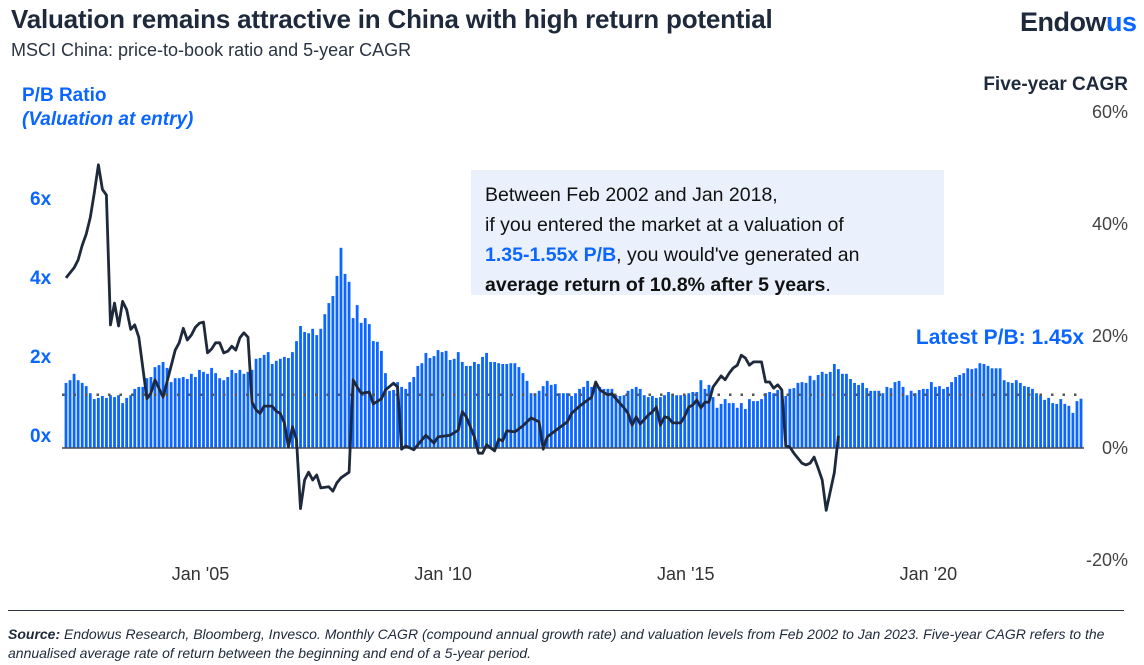 The height and width of the screenshot is (665, 1144). I want to click on annotation-end: ., so click(828, 285).